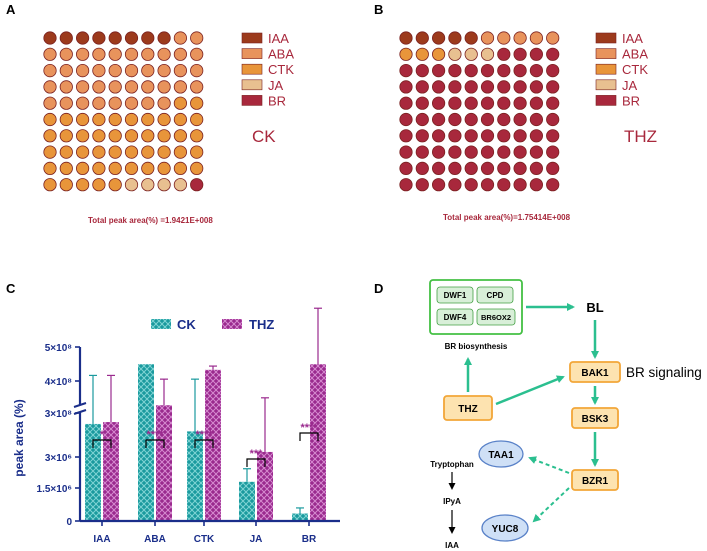  I want to click on bar-ck-ja, so click(247, 501).